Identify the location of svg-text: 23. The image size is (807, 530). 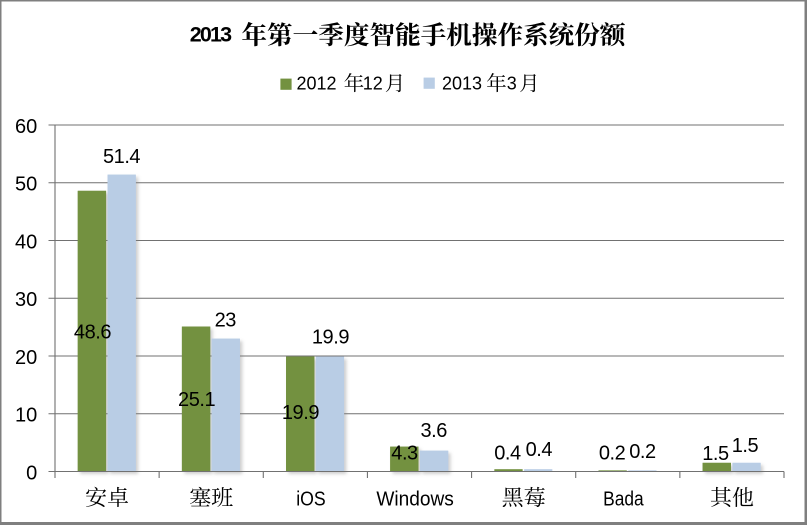
(226, 321).